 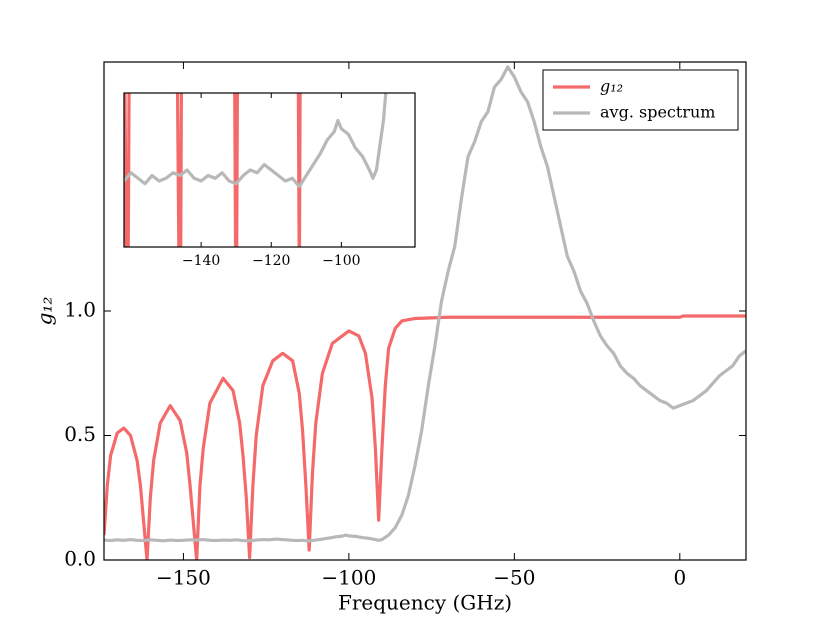 I want to click on inset-frame, so click(x=269, y=170).